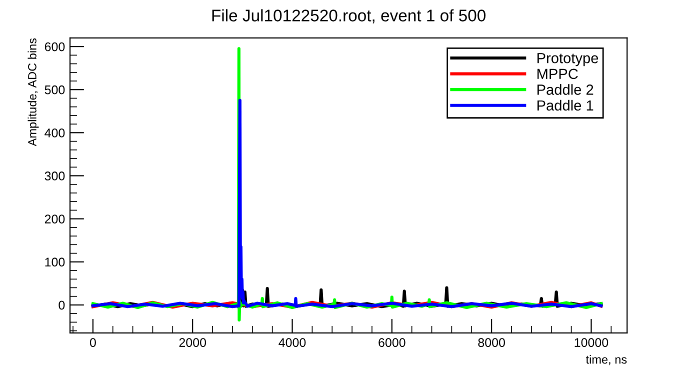 Image resolution: width=696 pixels, height=372 pixels. What do you see at coordinates (54, 89) in the screenshot?
I see `y-tick-label: 500` at bounding box center [54, 89].